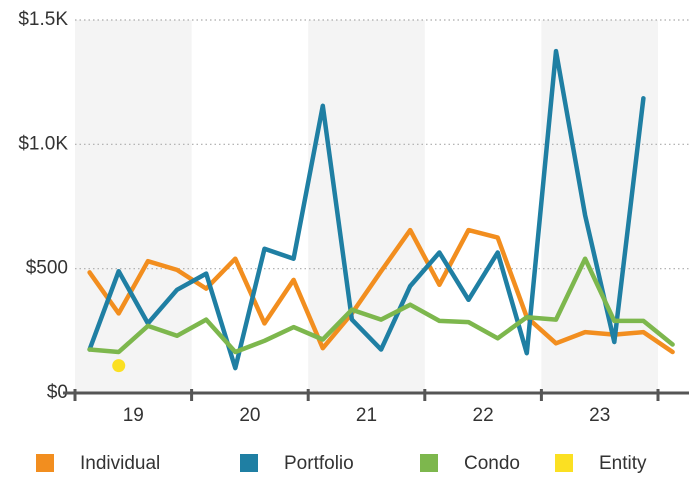 The image size is (689, 478). Describe the element at coordinates (366, 415) in the screenshot. I see `x-tick-label: 21` at that location.